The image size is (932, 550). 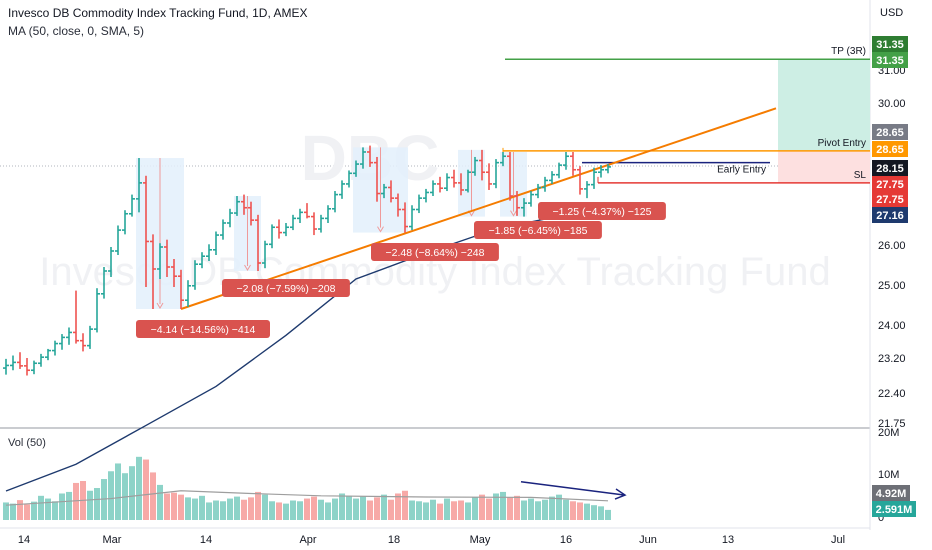 What do you see at coordinates (892, 104) in the screenshot?
I see `price-tick-label: 30.00` at bounding box center [892, 104].